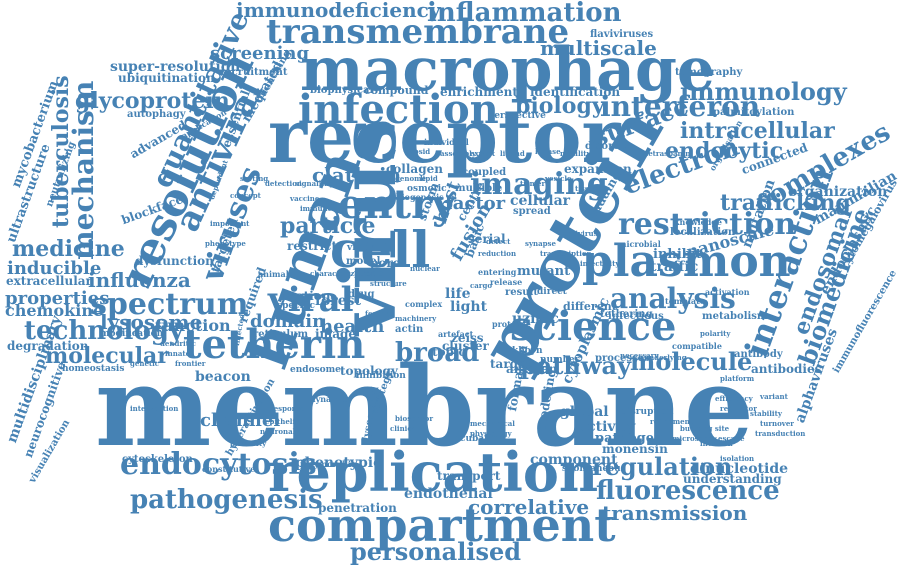 This screenshot has width=900, height=570. What do you see at coordinates (396, 90) in the screenshot?
I see `cloud-word: compound` at bounding box center [396, 90].